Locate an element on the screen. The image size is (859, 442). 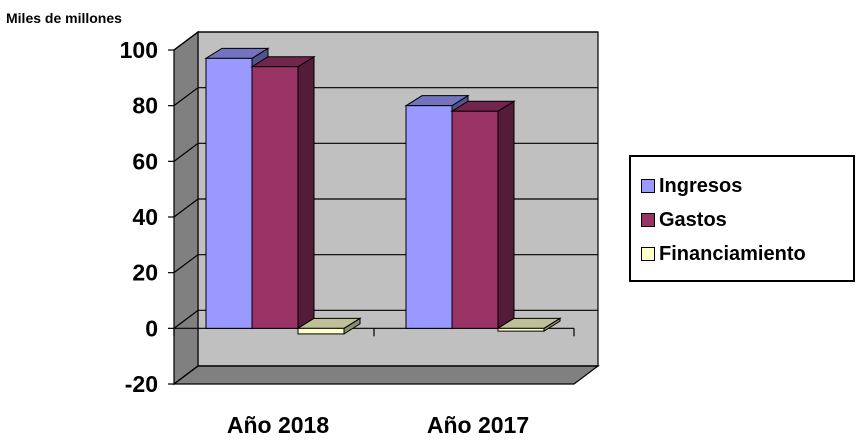
y-tick-label: 0 is located at coordinates (151, 328).